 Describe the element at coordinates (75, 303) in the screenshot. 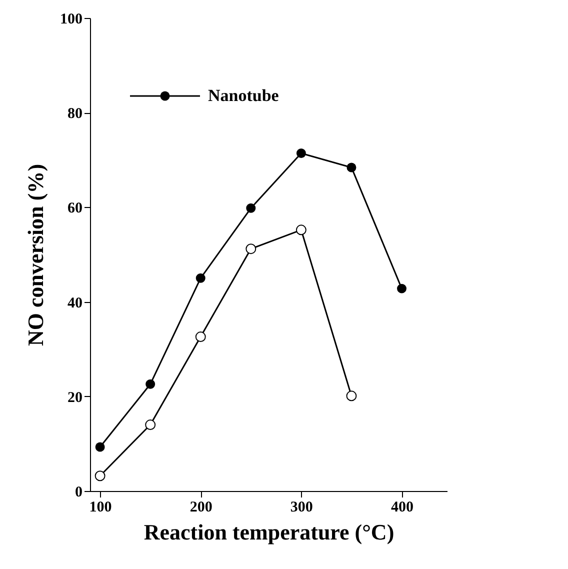

I see `y-tick-label: 40` at that location.